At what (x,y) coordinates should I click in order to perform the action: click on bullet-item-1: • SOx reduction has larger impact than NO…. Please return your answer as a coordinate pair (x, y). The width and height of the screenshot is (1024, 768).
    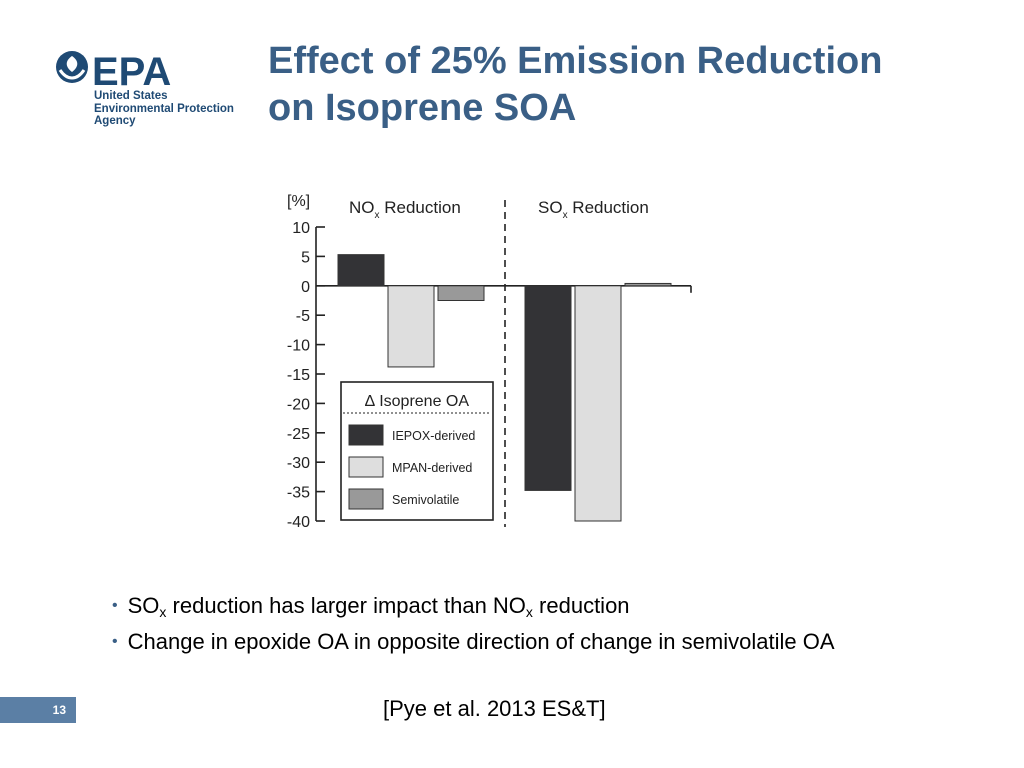
    Looking at the image, I should click on (473, 606).